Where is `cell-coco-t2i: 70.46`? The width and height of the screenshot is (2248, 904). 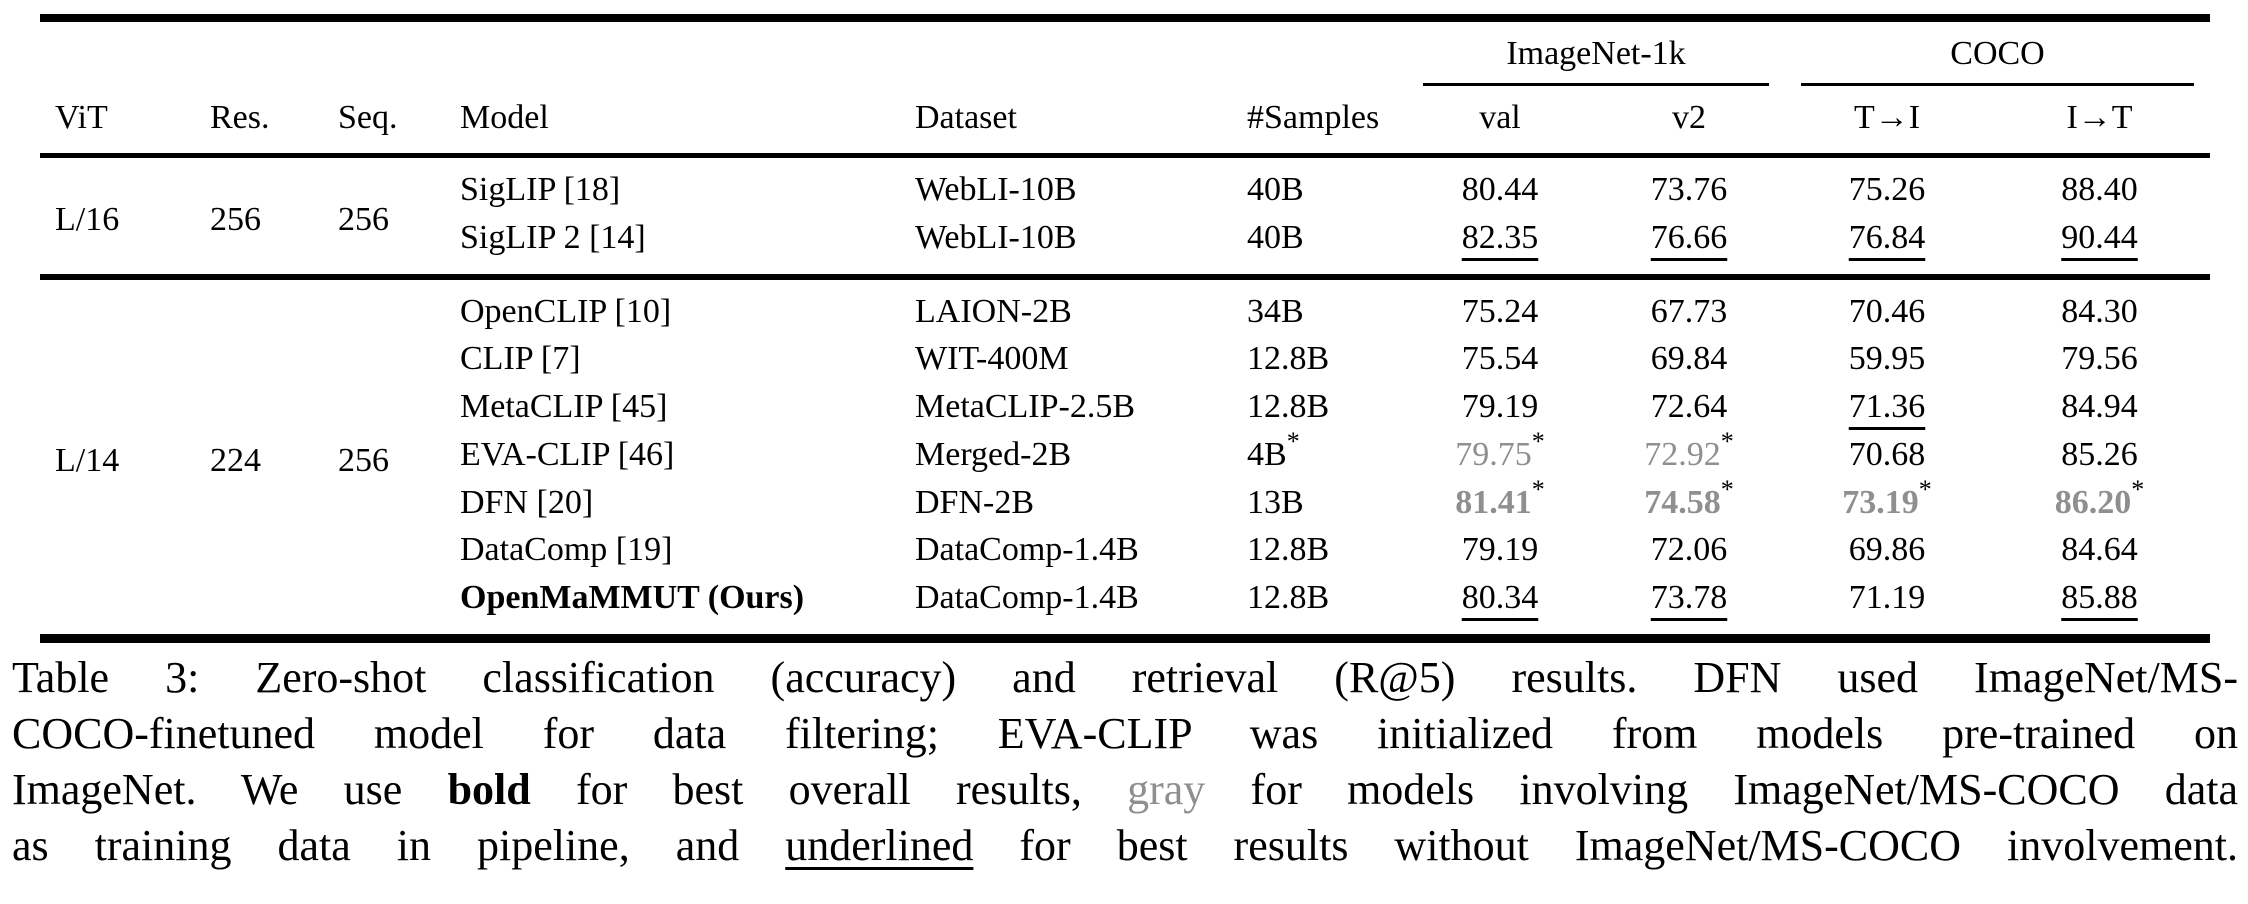 cell-coco-t2i: 70.46 is located at coordinates (1887, 304).